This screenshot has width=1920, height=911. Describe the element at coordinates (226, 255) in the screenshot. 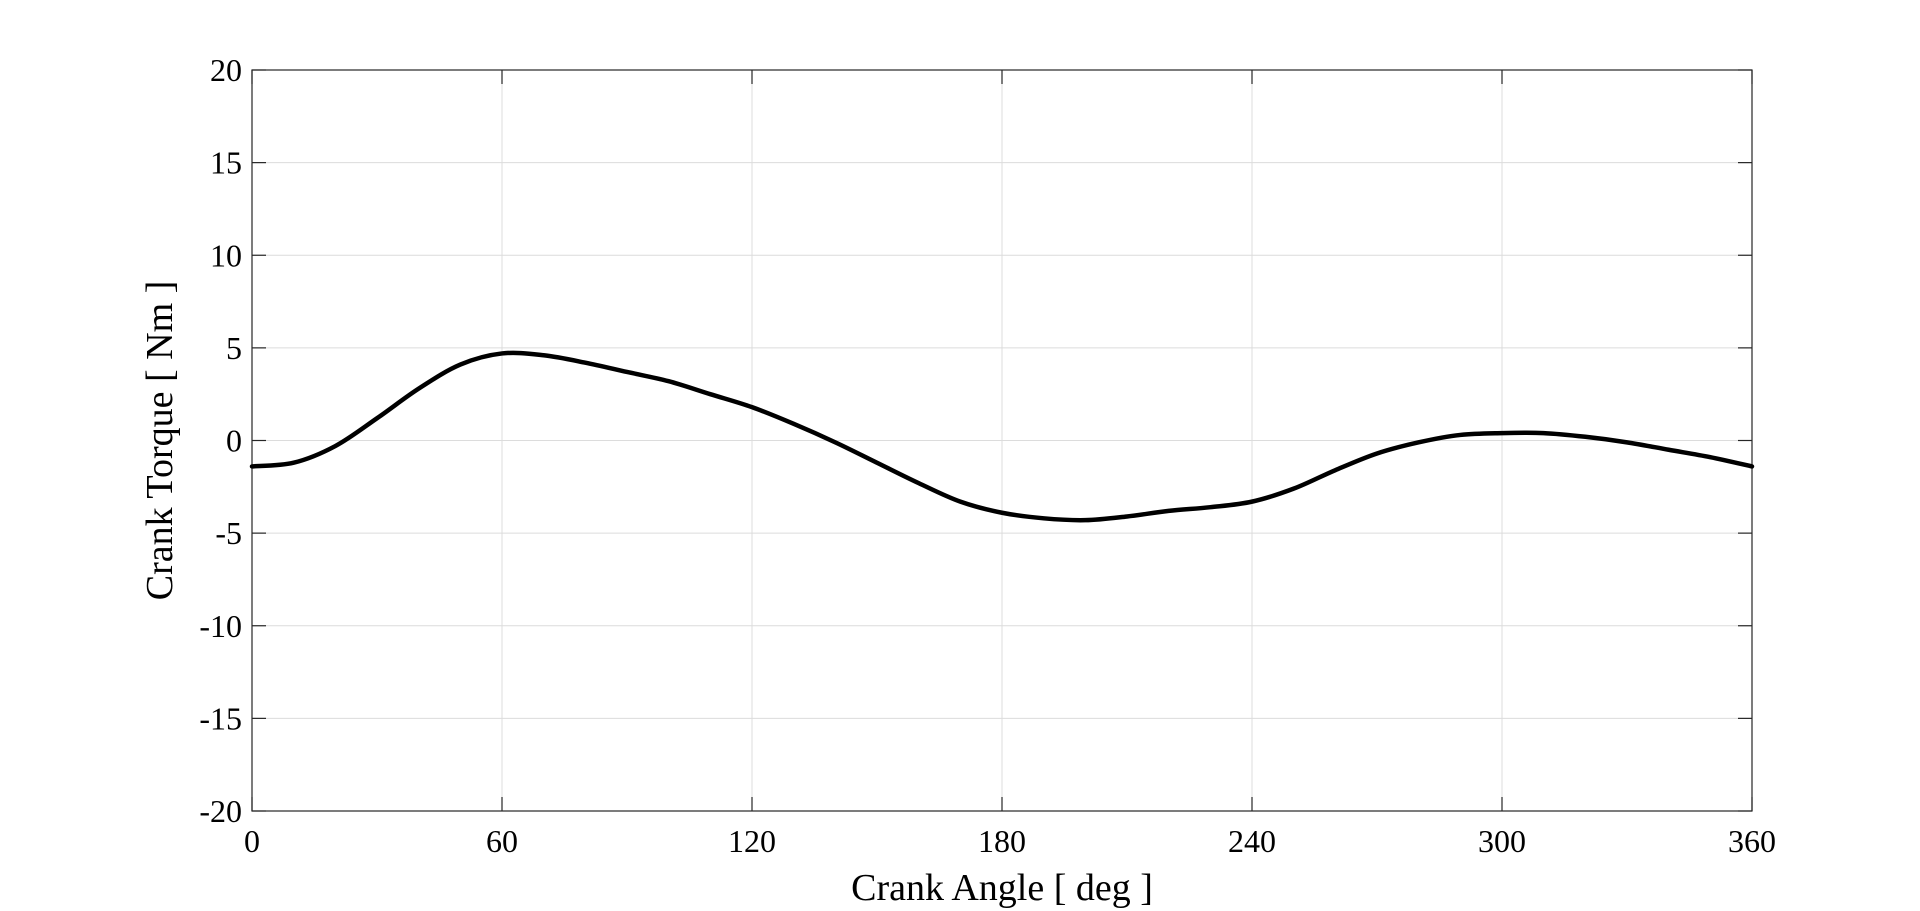

I see `y-tick-label: 10` at that location.